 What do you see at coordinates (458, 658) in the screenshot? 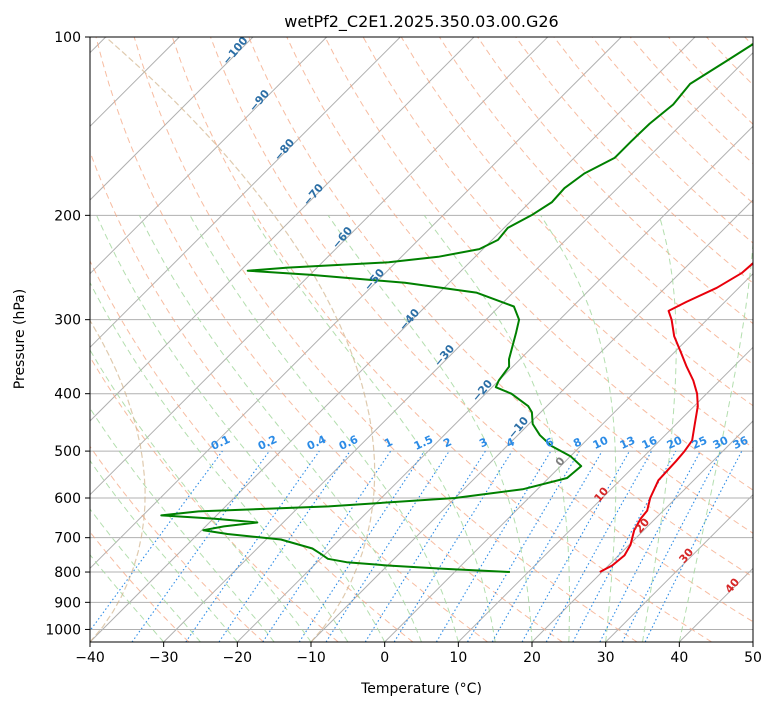
I see `x-tick-label: 10` at bounding box center [458, 658].